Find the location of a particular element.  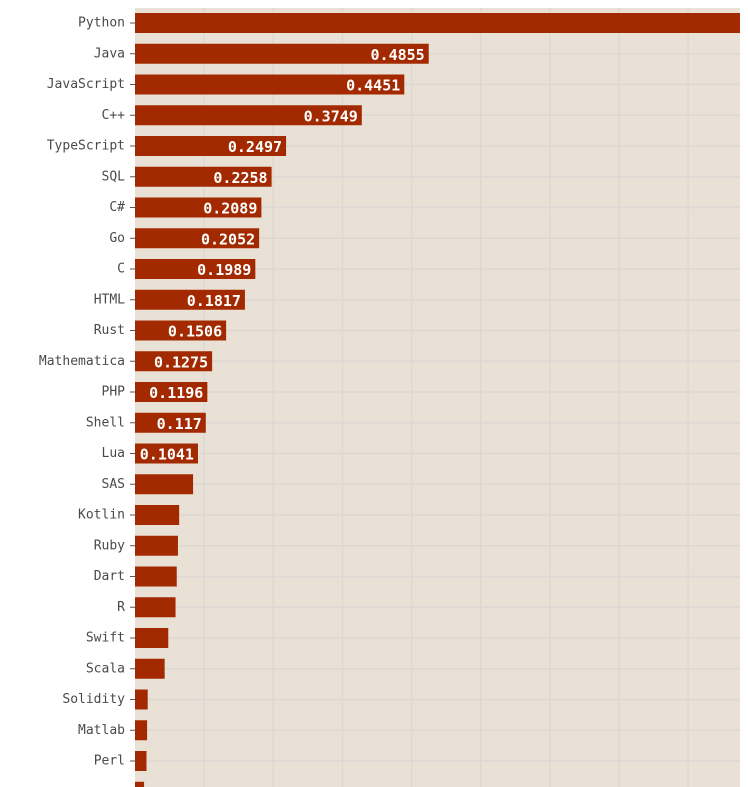

value-label: 0.1041 is located at coordinates (167, 455).